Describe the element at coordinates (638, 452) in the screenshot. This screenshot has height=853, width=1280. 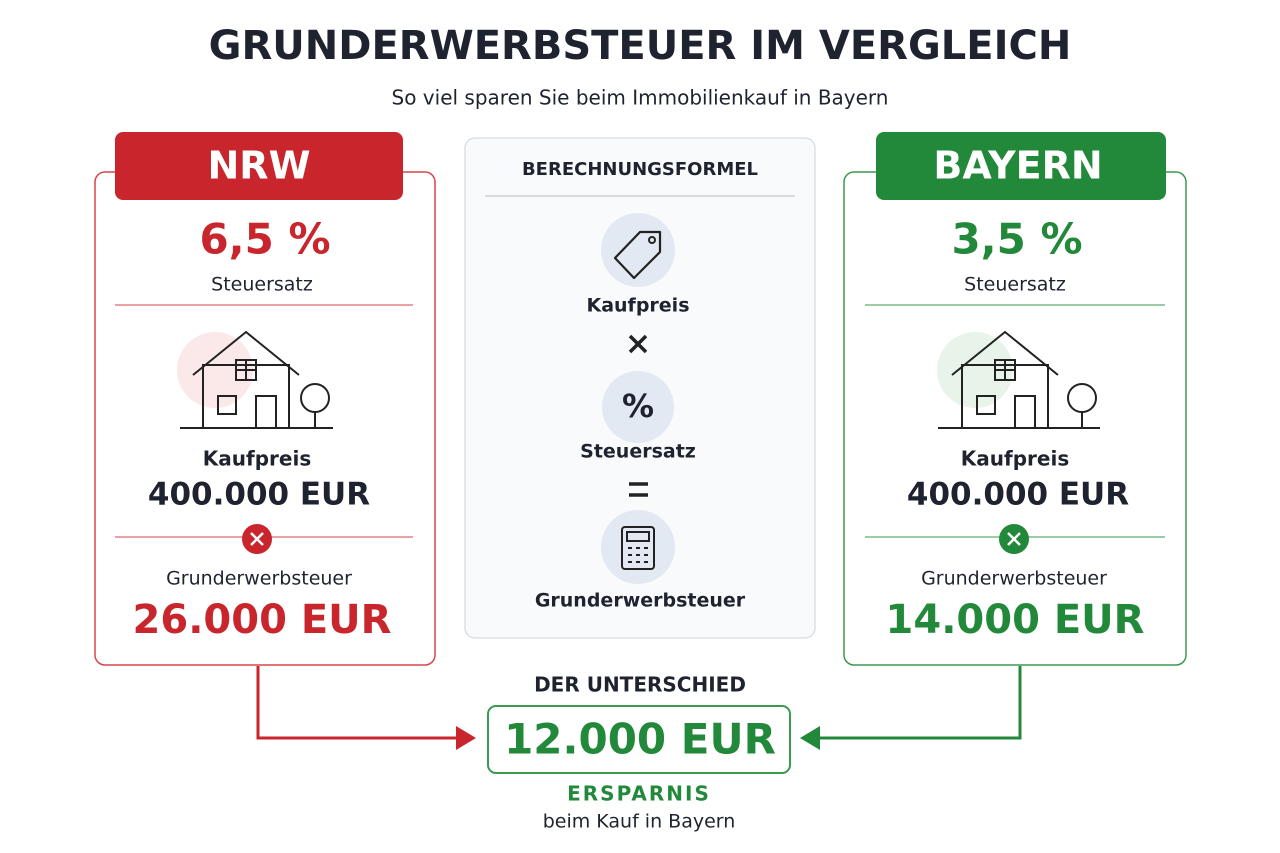
I see `formula-step: Steuersatz` at that location.